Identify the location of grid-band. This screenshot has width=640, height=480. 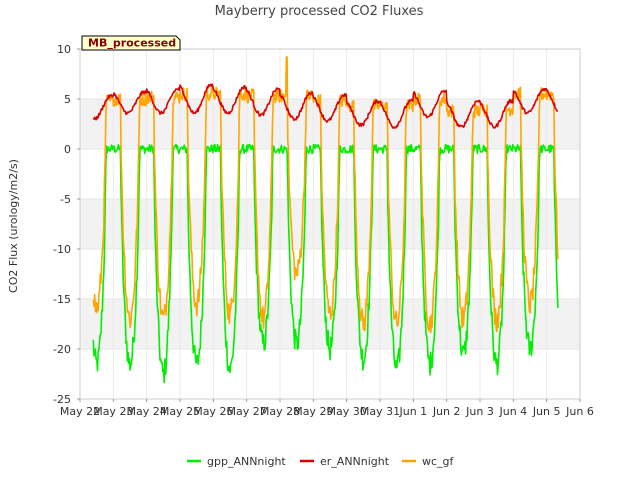
(330, 224).